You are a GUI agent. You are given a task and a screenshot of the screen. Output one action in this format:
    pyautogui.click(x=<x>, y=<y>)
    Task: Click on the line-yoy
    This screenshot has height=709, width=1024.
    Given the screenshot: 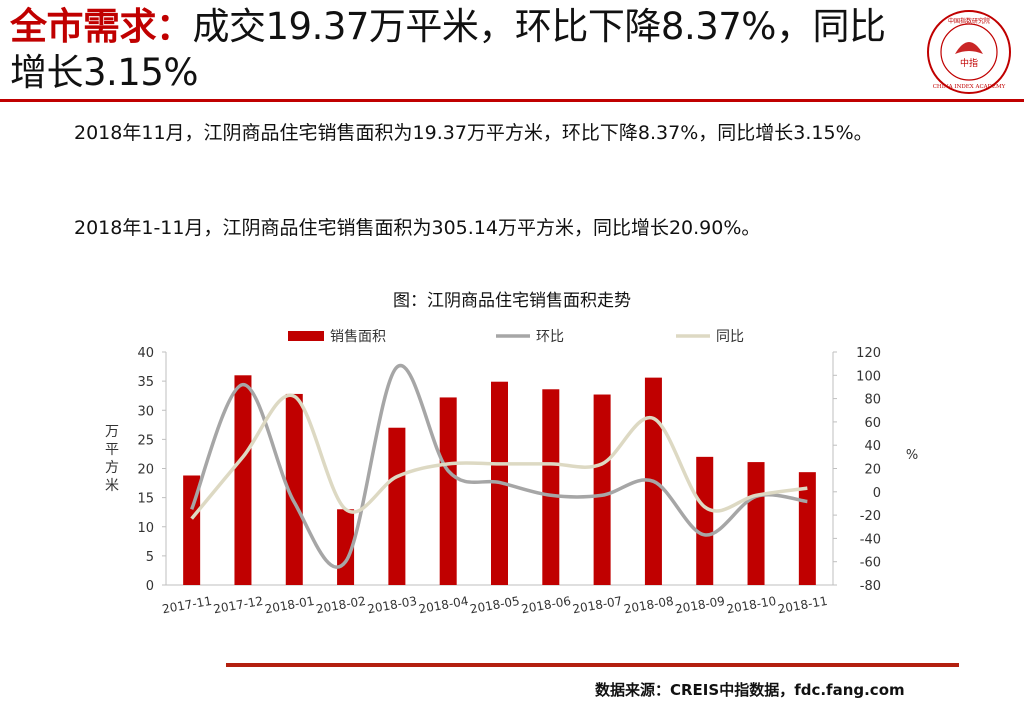 What is the action you would take?
    pyautogui.click(x=499, y=456)
    